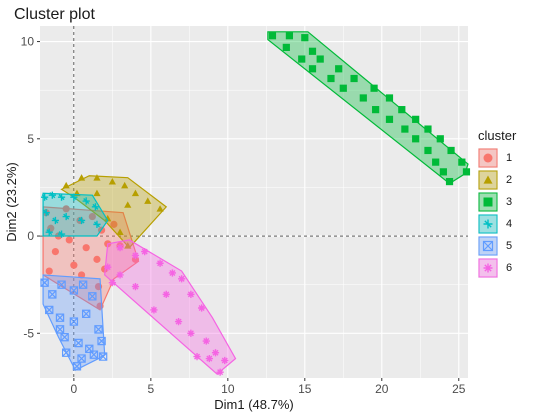  I want to click on x-tick-label: 5, so click(151, 389).